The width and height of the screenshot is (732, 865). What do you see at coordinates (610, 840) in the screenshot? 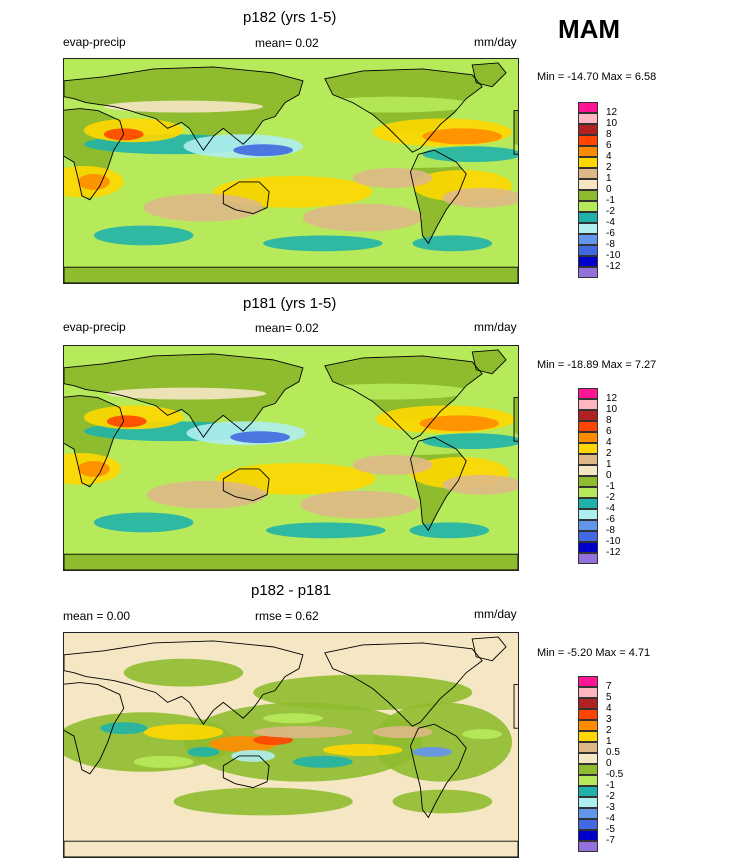
I see `colorbar-label: -7` at bounding box center [610, 840].